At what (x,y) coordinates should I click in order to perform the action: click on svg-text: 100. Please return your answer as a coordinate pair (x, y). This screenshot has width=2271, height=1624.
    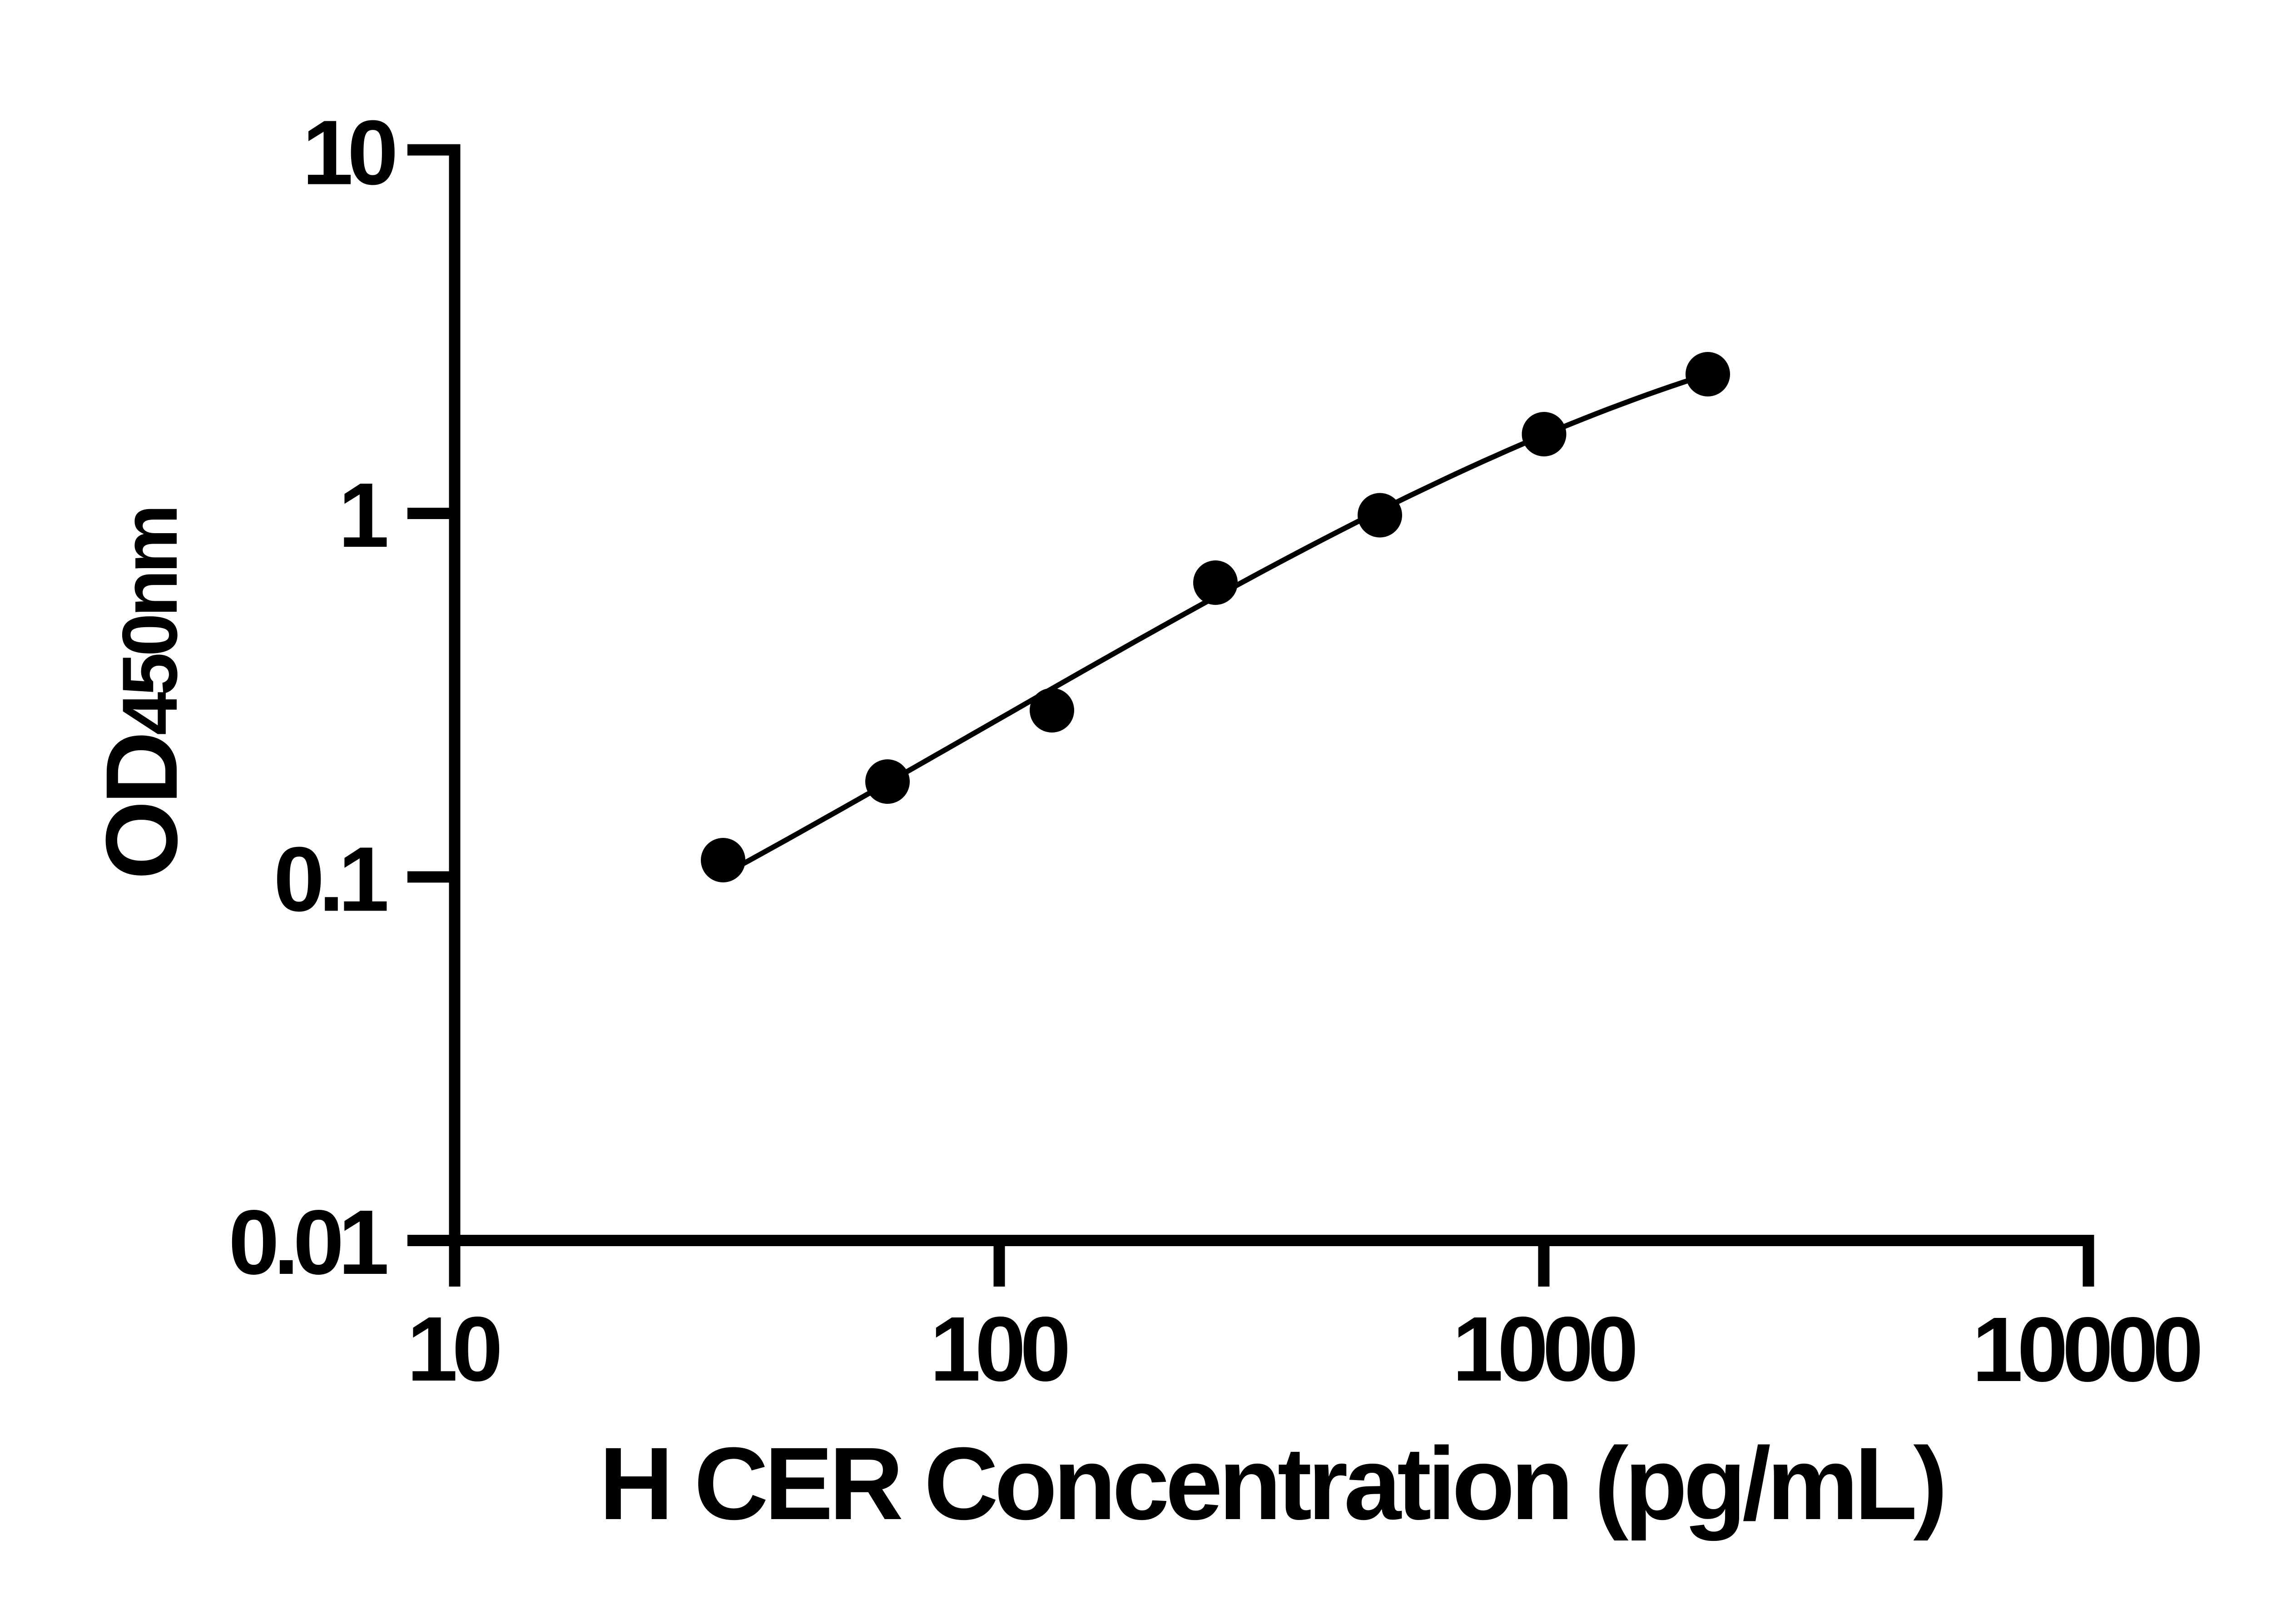
    Looking at the image, I should click on (999, 1348).